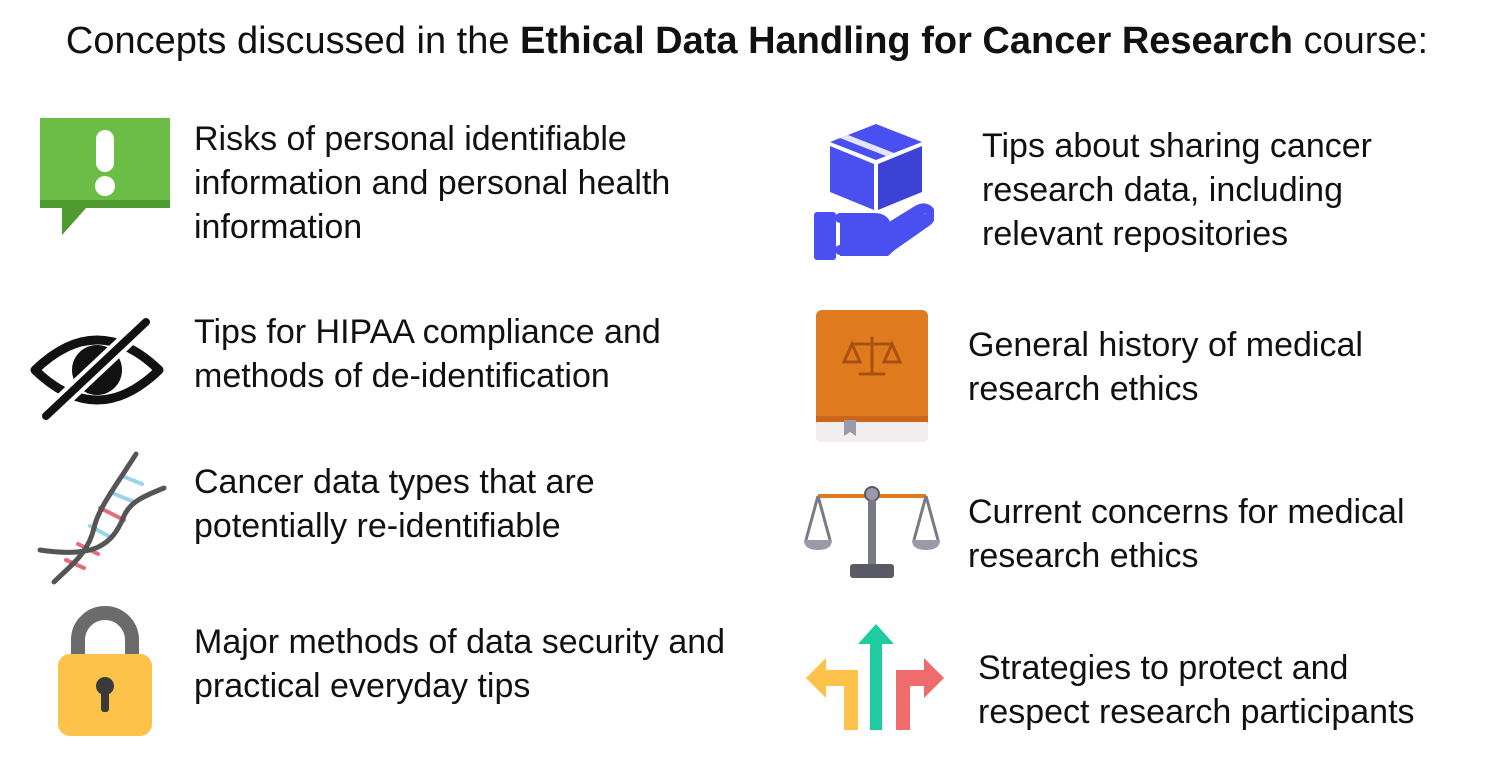 Image resolution: width=1494 pixels, height=764 pixels. What do you see at coordinates (410, 139) in the screenshot?
I see `item-line: Risks of personal identifiable` at bounding box center [410, 139].